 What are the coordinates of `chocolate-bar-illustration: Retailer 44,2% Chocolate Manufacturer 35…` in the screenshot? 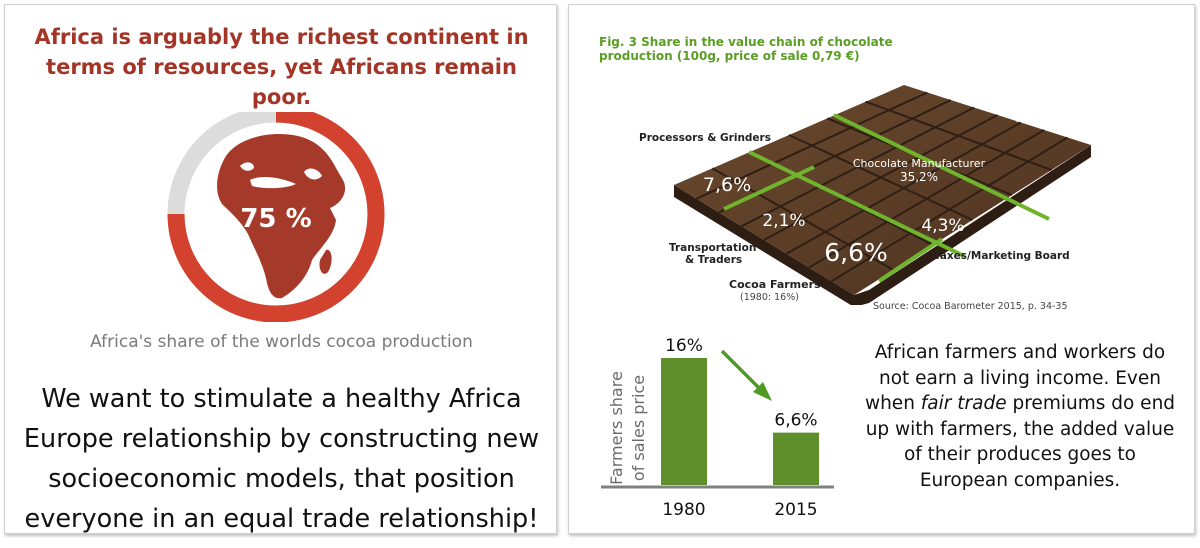 It's located at (882, 195).